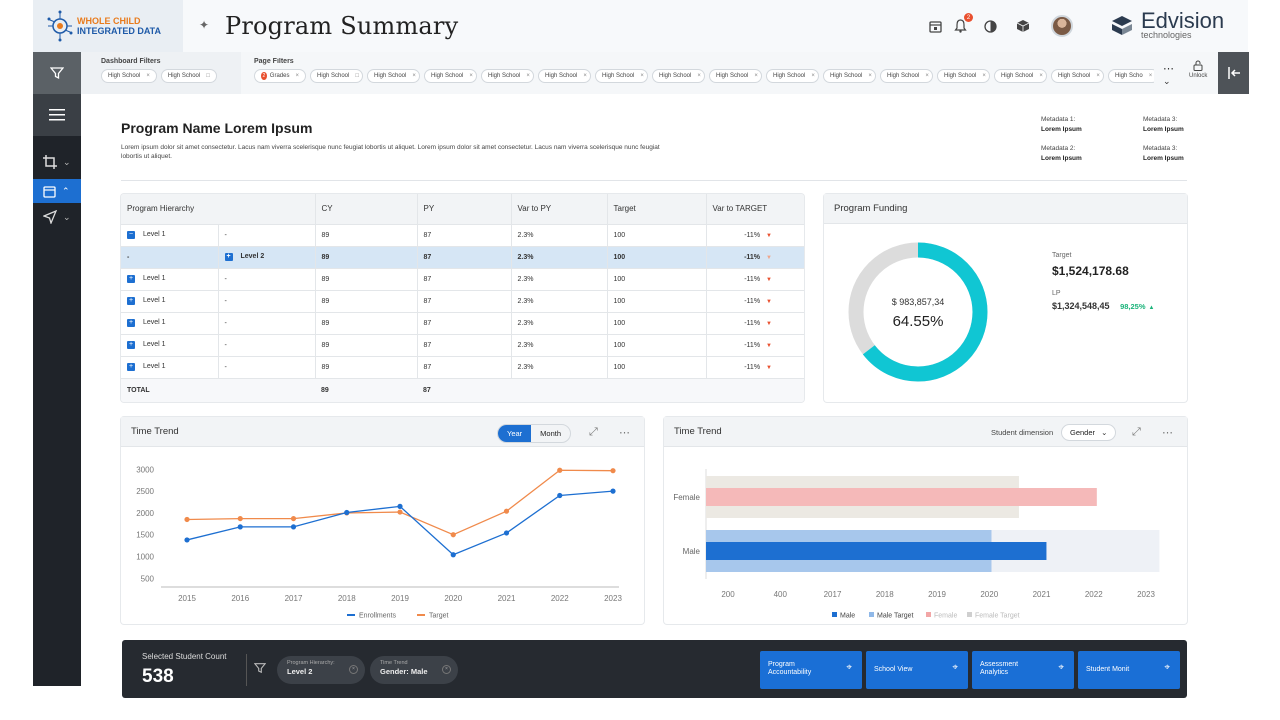 The height and width of the screenshot is (720, 1280). Describe the element at coordinates (515, 433) in the screenshot. I see `toggle-year: Year` at that location.